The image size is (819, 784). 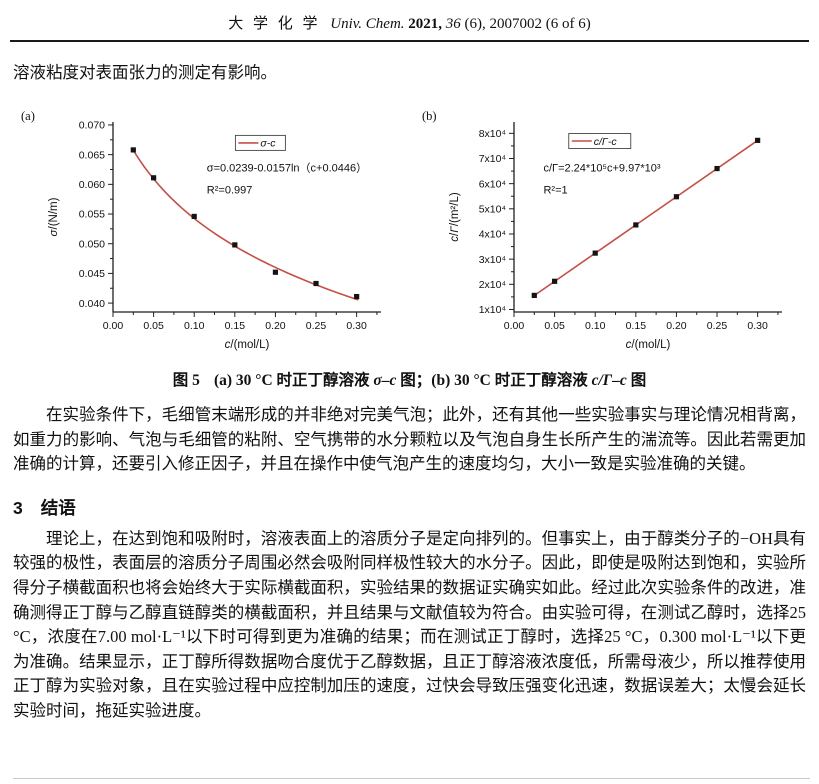 I want to click on y-tick-label: 0.050, so click(x=92, y=244).